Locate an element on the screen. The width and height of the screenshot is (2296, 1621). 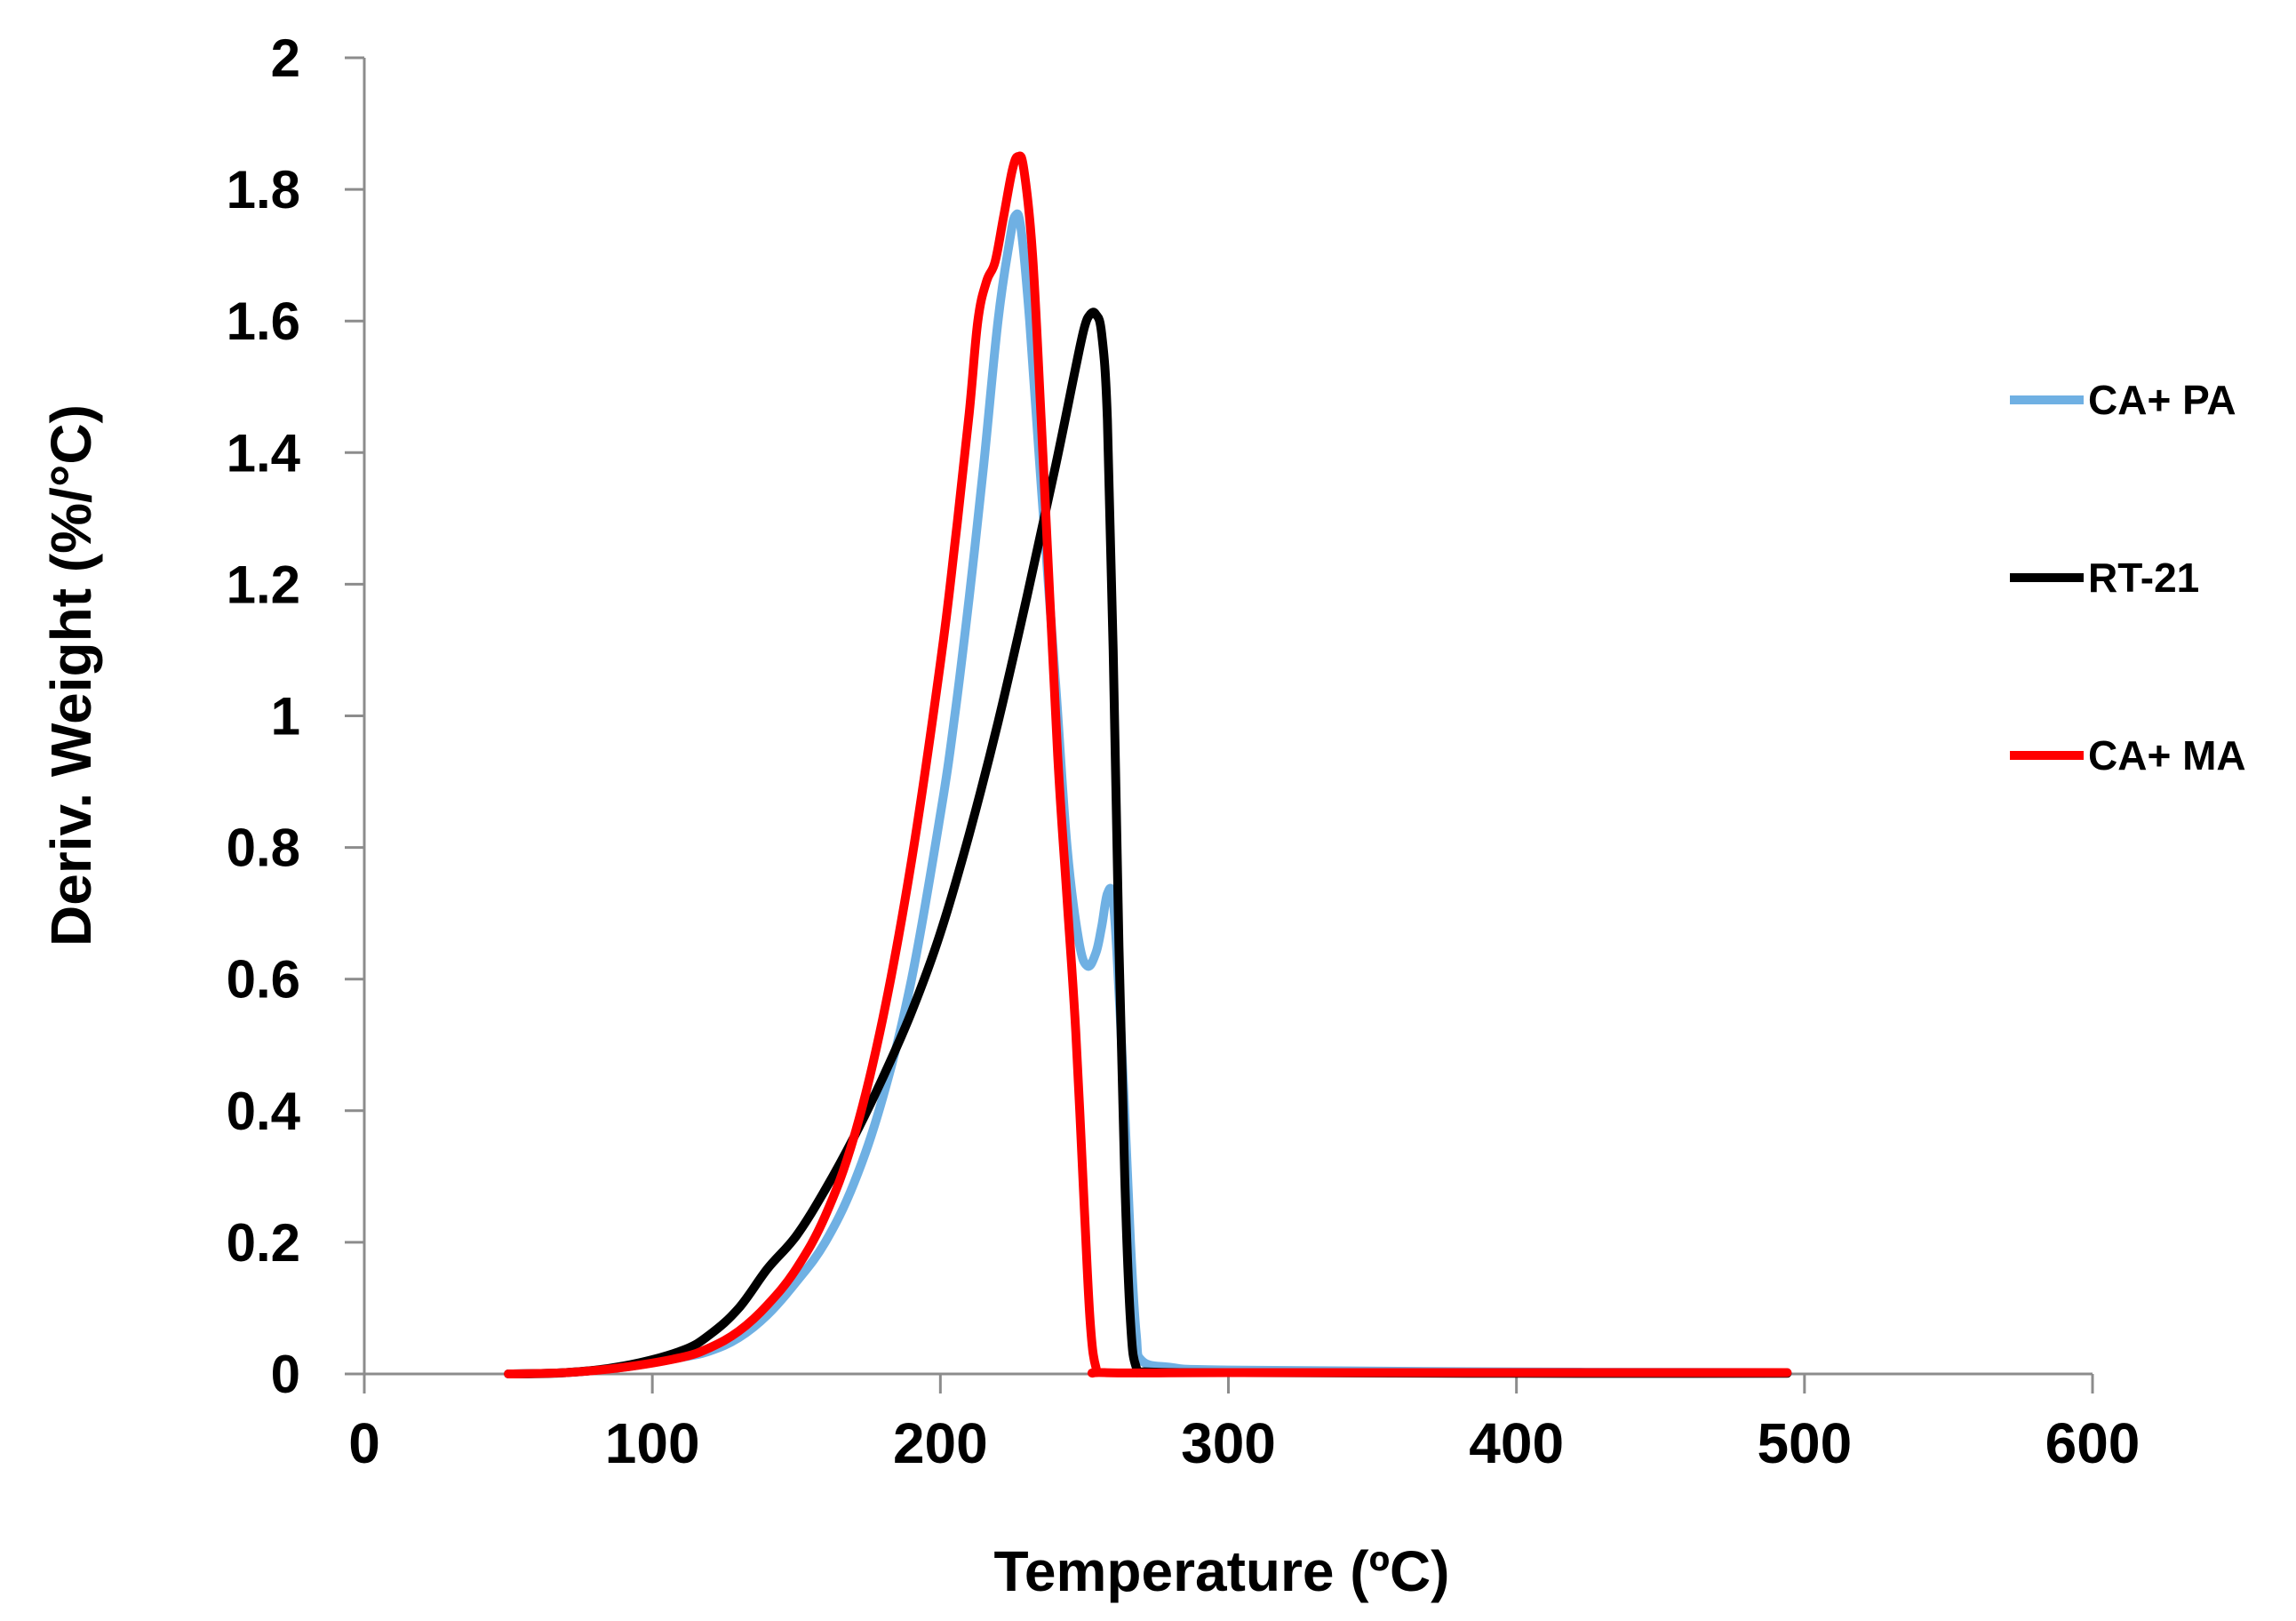
x-tick-label: 600 is located at coordinates (2093, 1443).